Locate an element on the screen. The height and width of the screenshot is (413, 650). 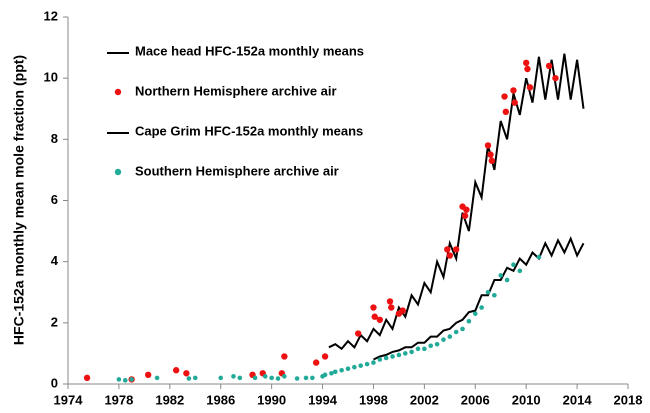
x-tick-label: 1982 is located at coordinates (169, 399).